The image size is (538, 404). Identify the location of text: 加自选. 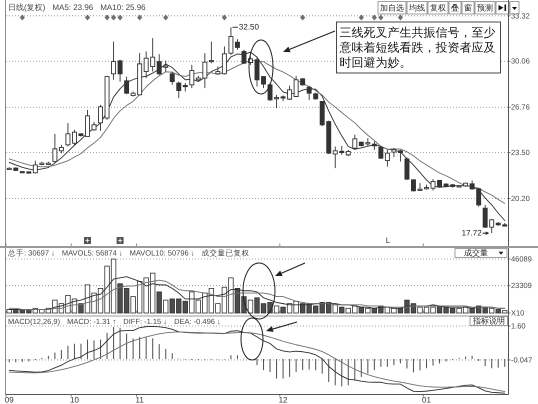
(392, 7).